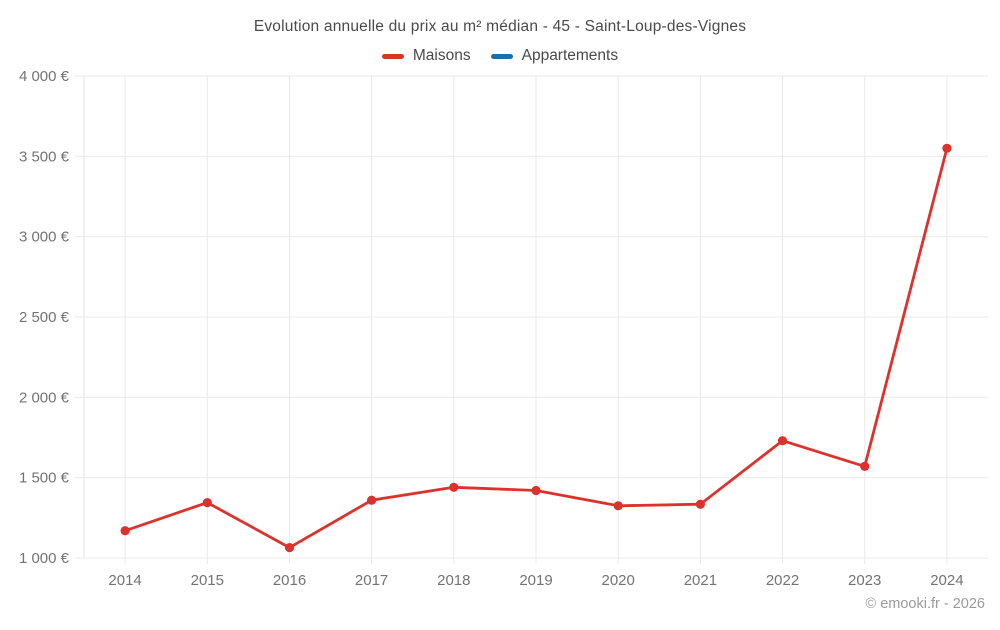 The image size is (1000, 630). I want to click on y-axis-tick-label: 3 500 €, so click(44, 156).